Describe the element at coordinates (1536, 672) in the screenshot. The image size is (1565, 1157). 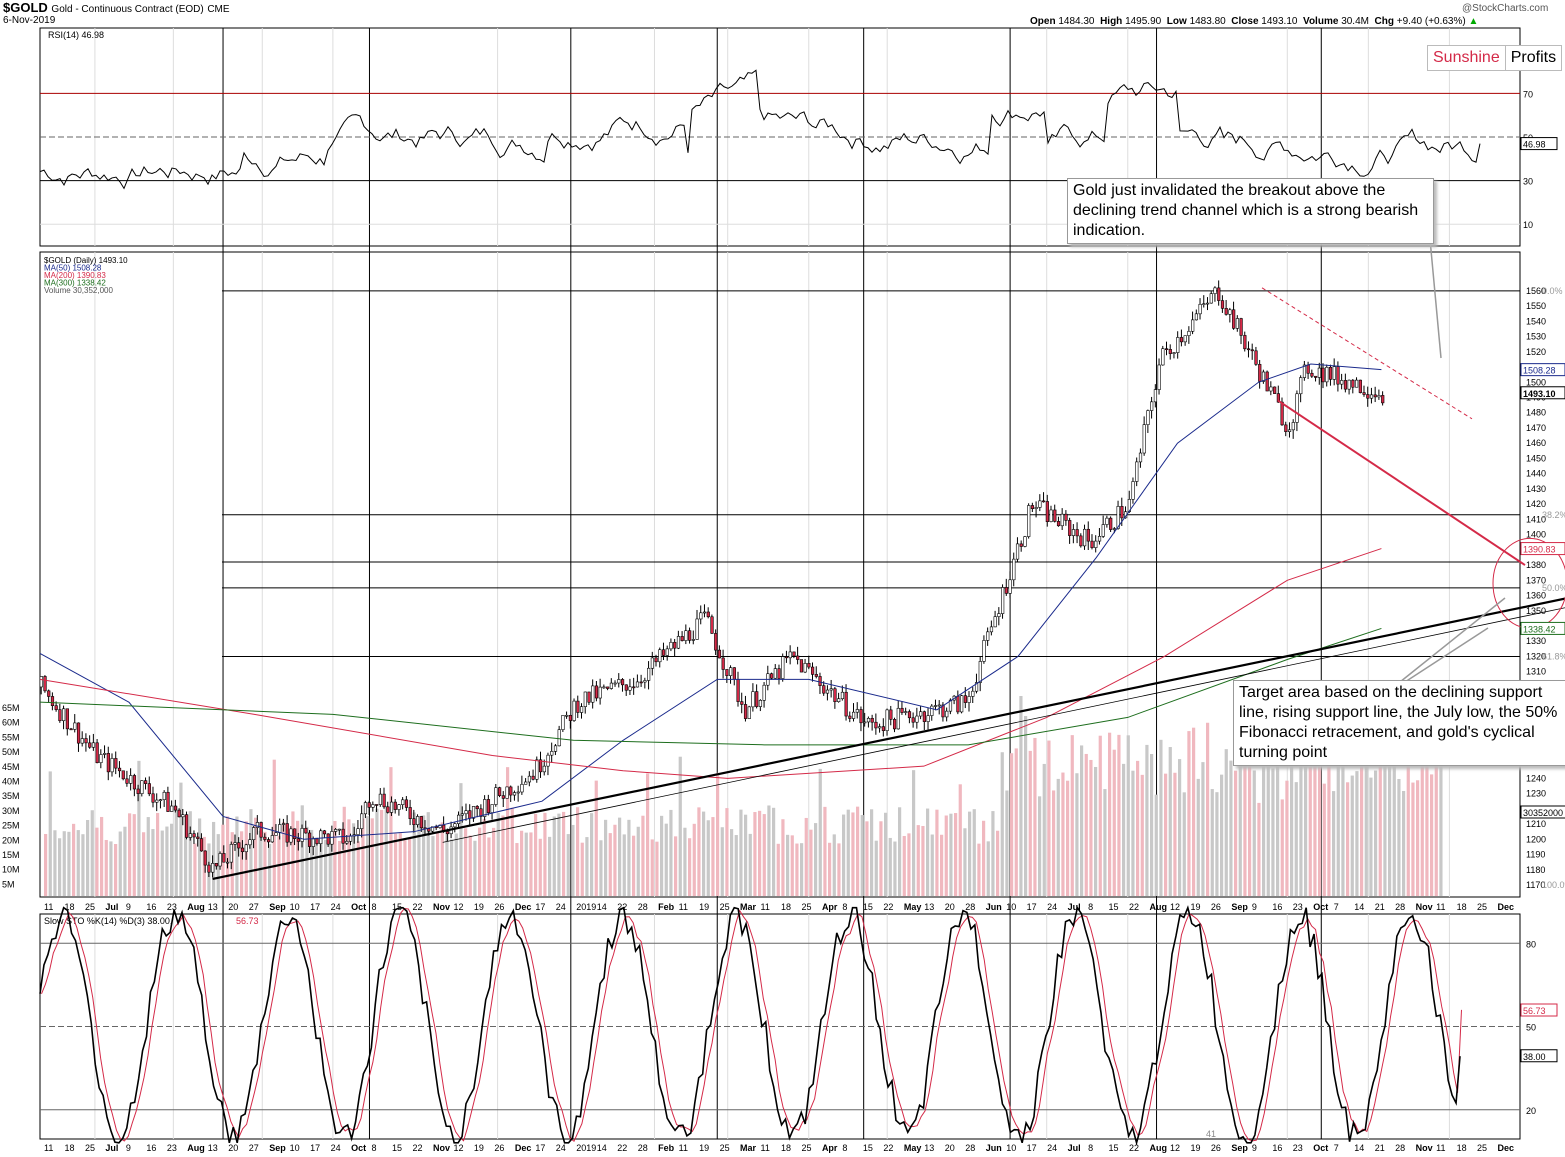
I see `price-tick: 1310` at that location.